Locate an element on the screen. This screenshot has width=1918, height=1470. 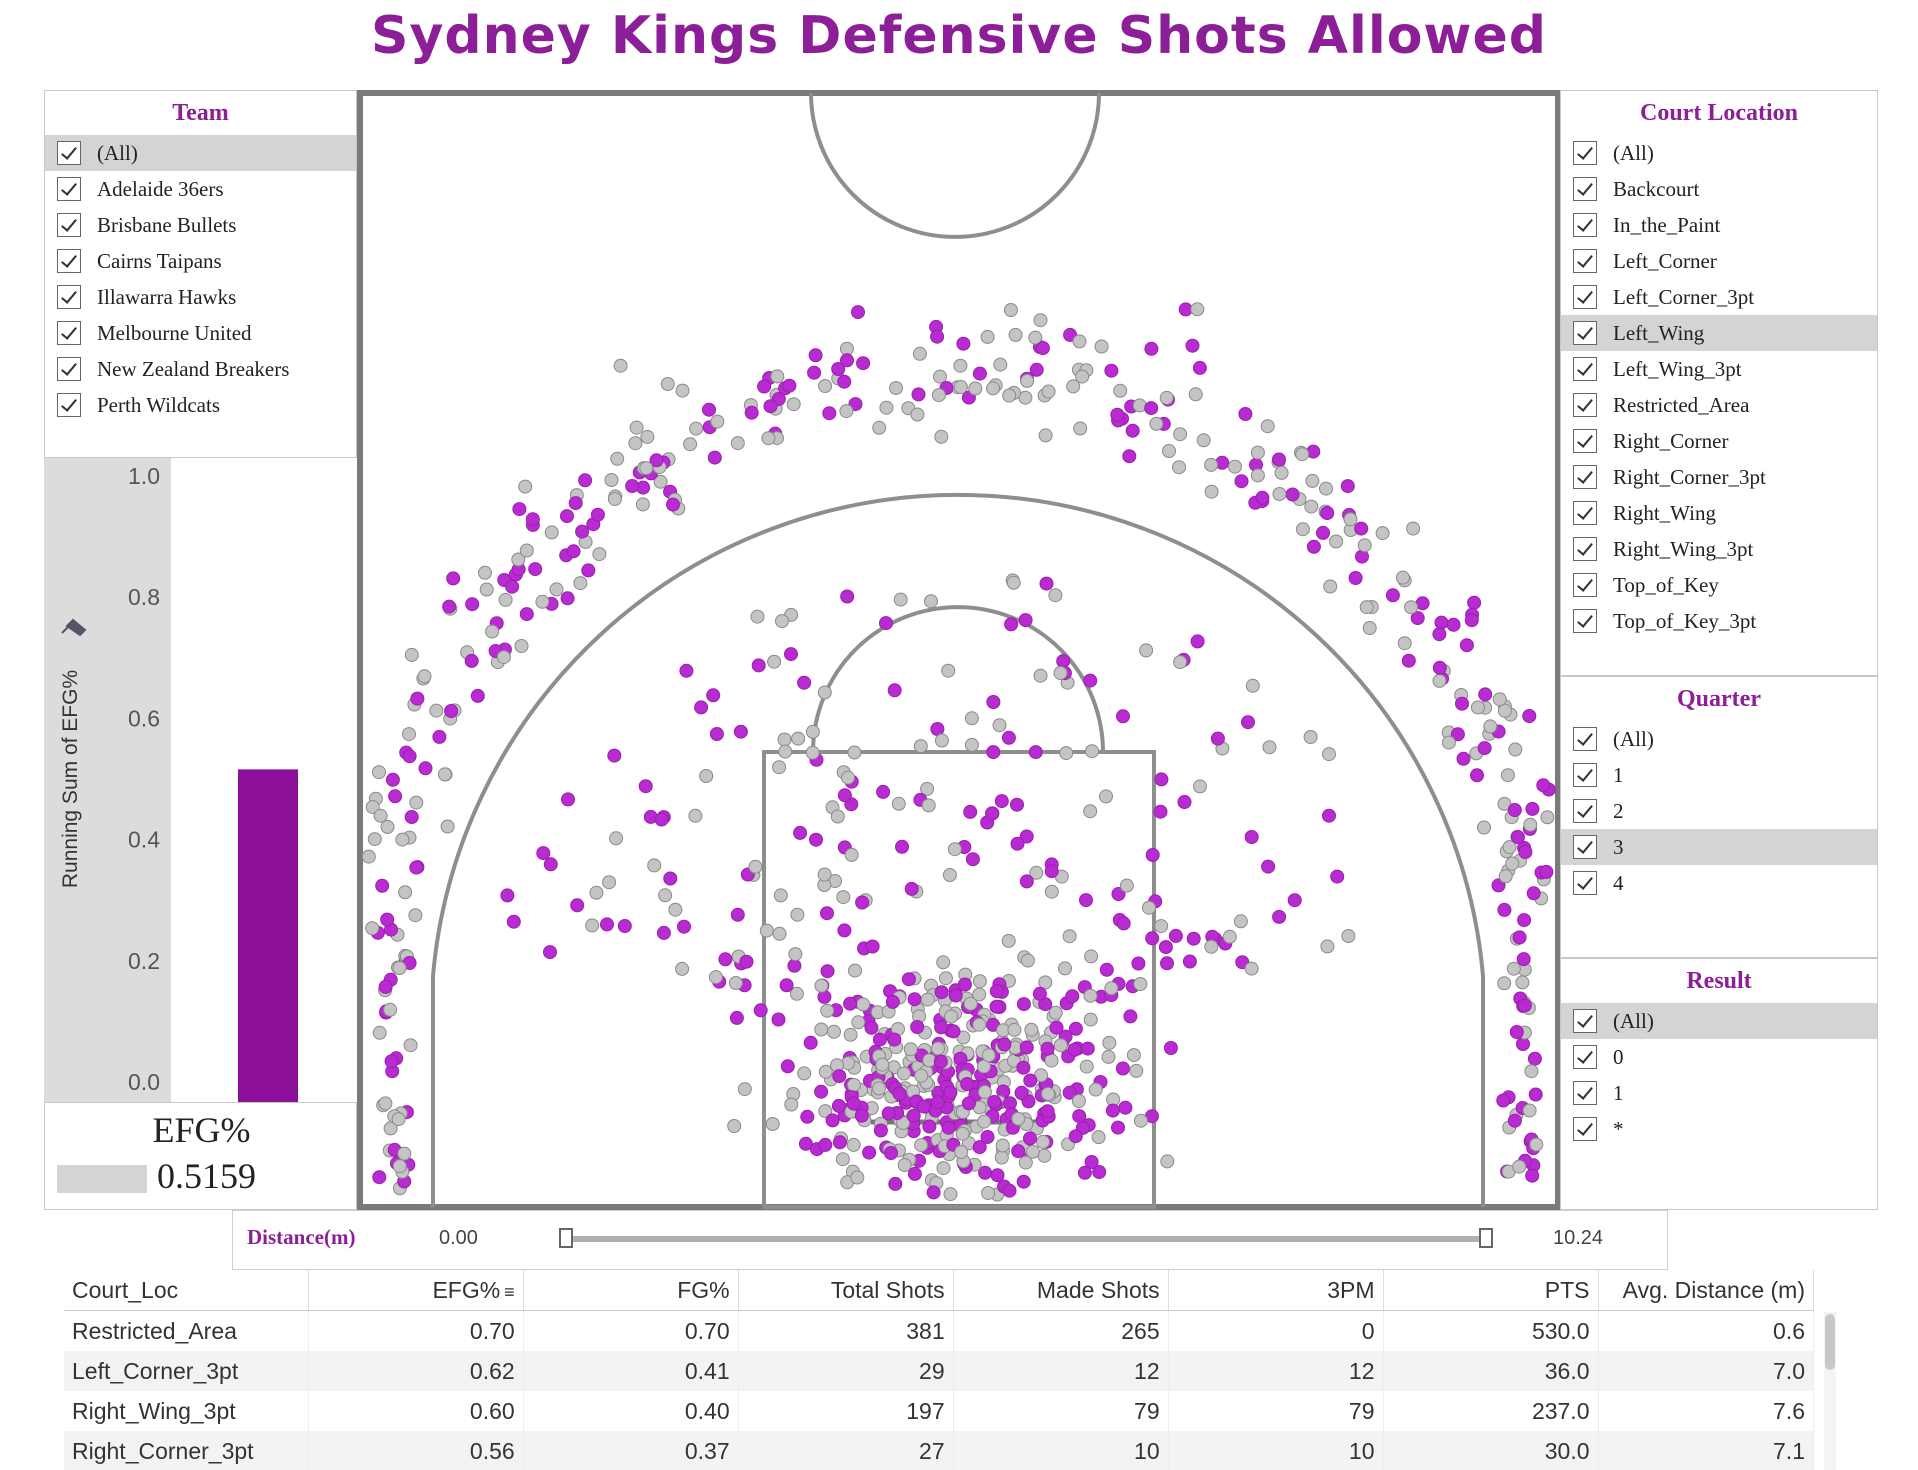
result-filter-item: * is located at coordinates (1719, 1129).